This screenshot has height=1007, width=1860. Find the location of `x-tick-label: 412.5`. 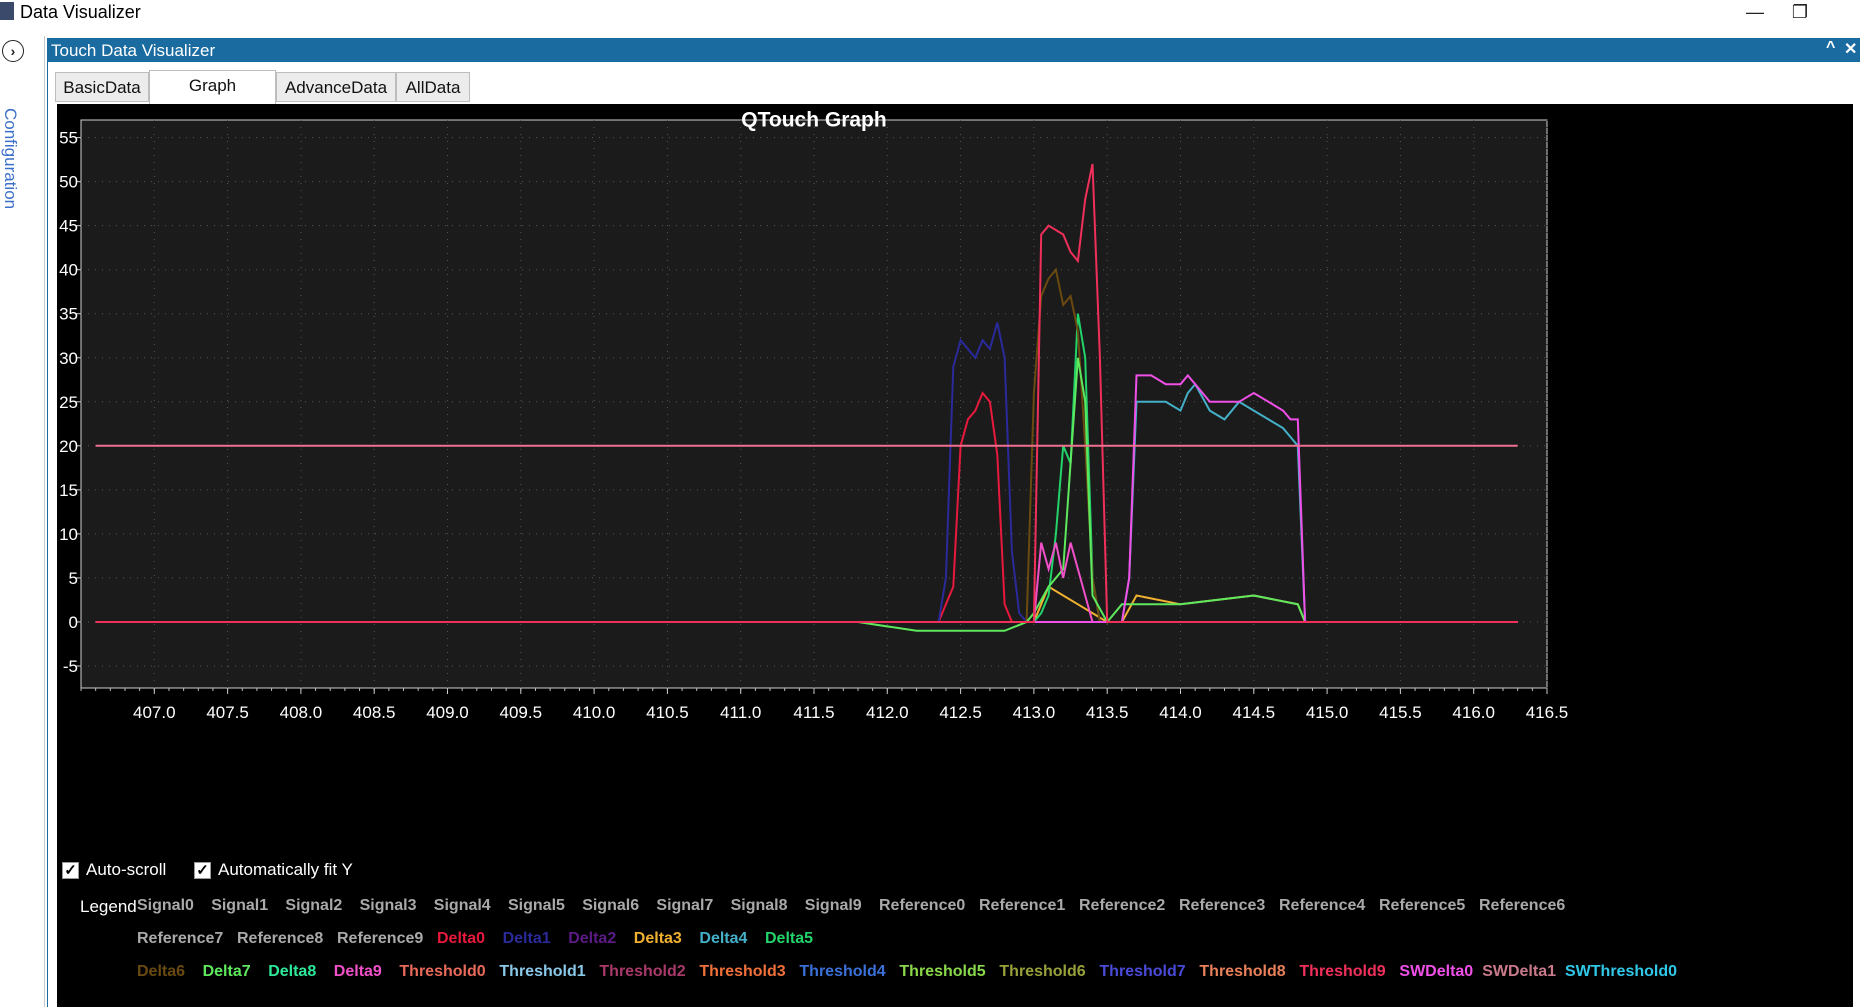

x-tick-label: 412.5 is located at coordinates (960, 712).